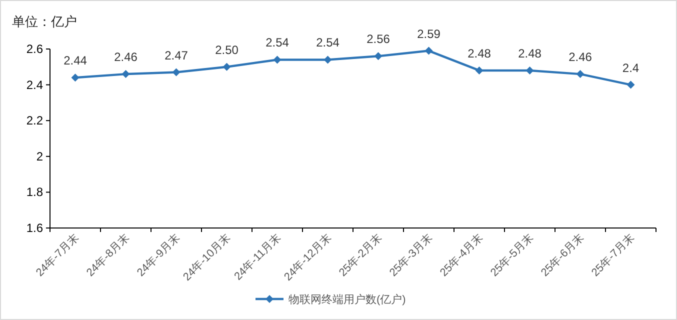 The height and width of the screenshot is (320, 677). I want to click on x-tick-label: 25年-3月末, so click(410, 255).